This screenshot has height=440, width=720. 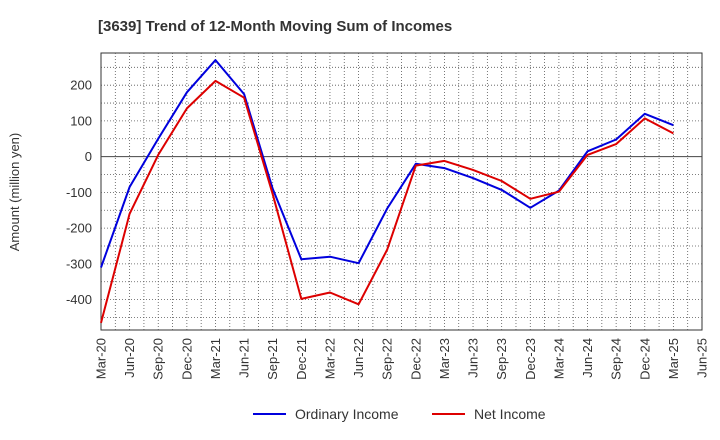 What do you see at coordinates (358, 358) in the screenshot?
I see `x-tick-label: Jun-22` at bounding box center [358, 358].